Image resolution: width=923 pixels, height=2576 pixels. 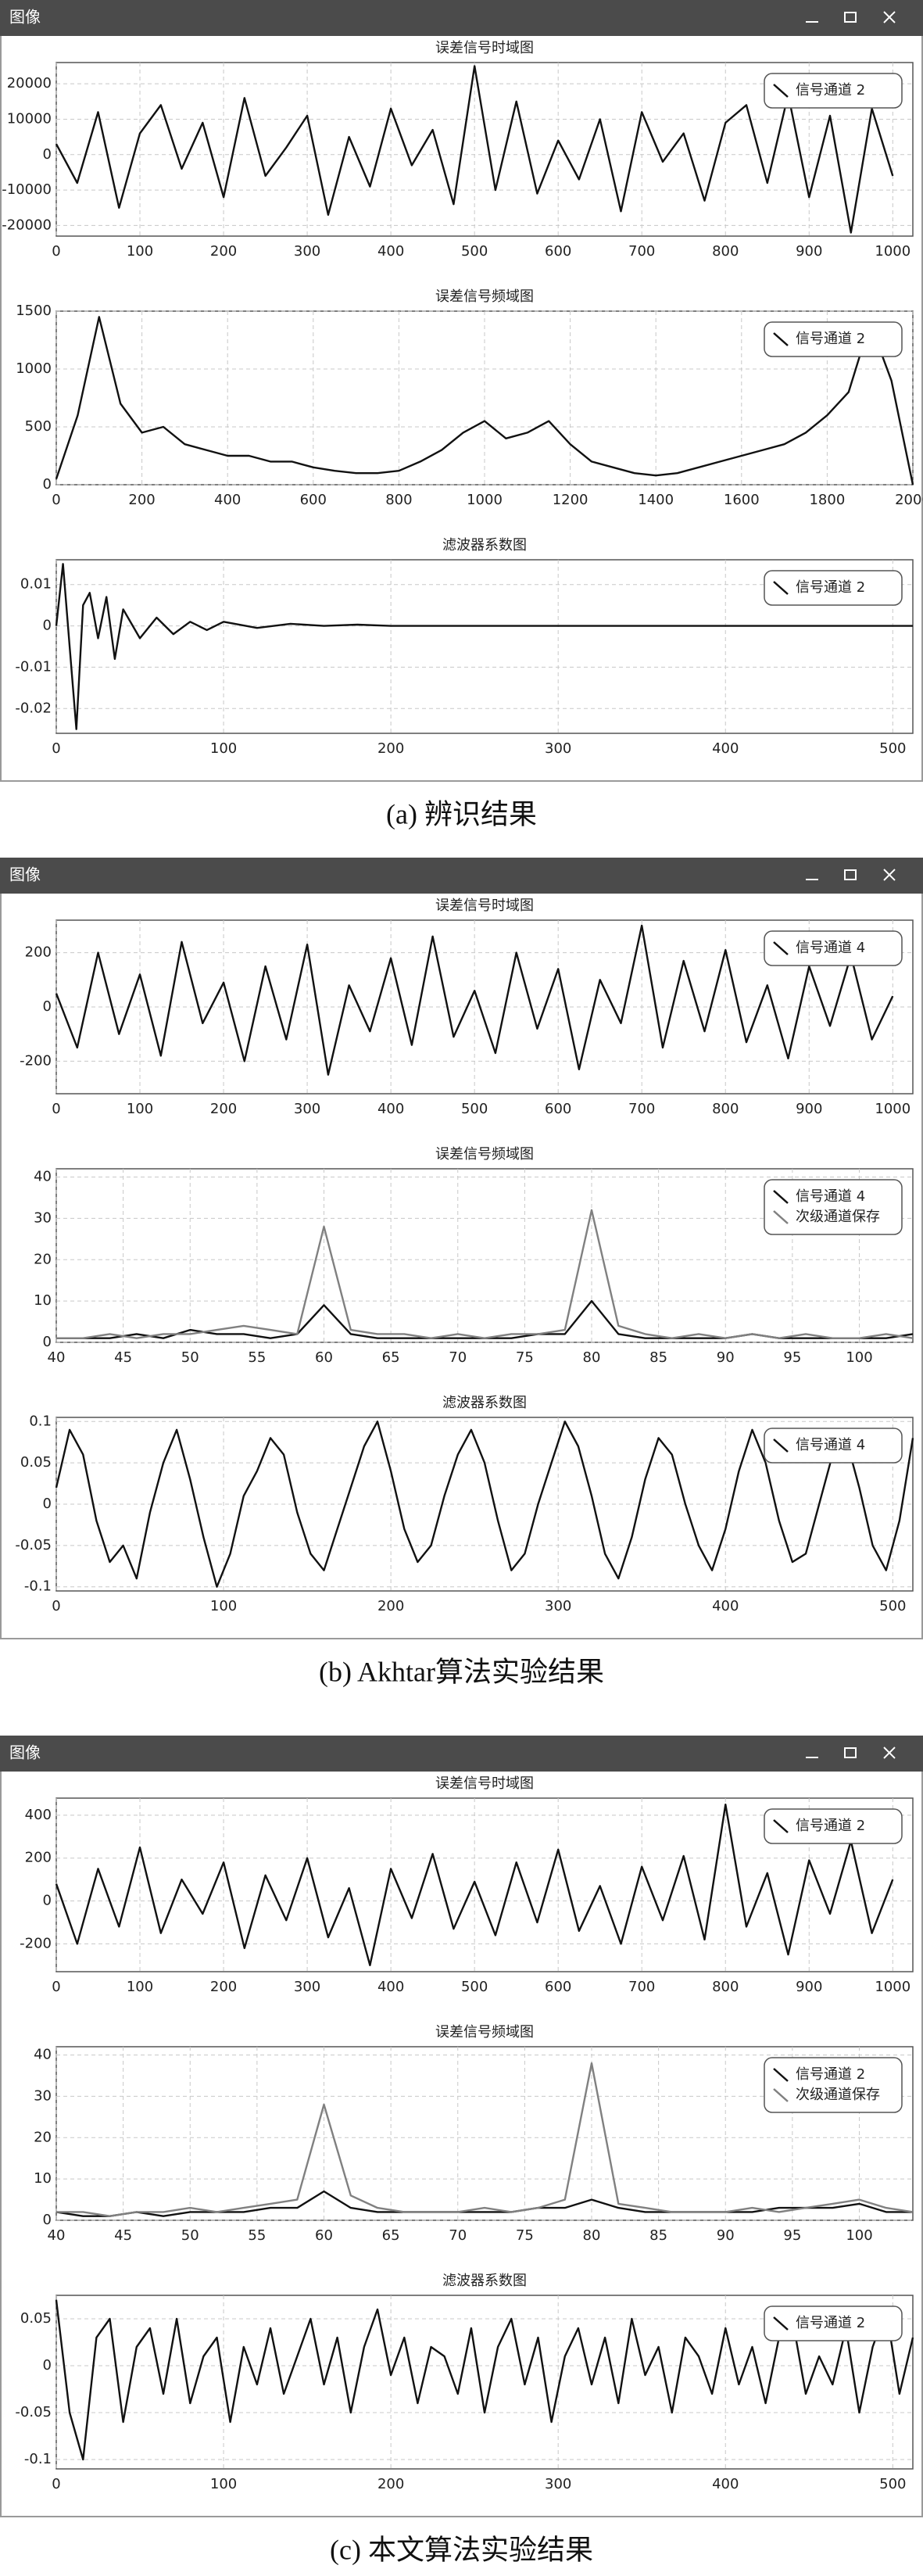 What do you see at coordinates (257, 1357) in the screenshot?
I see `x-tick-label: 55` at bounding box center [257, 1357].